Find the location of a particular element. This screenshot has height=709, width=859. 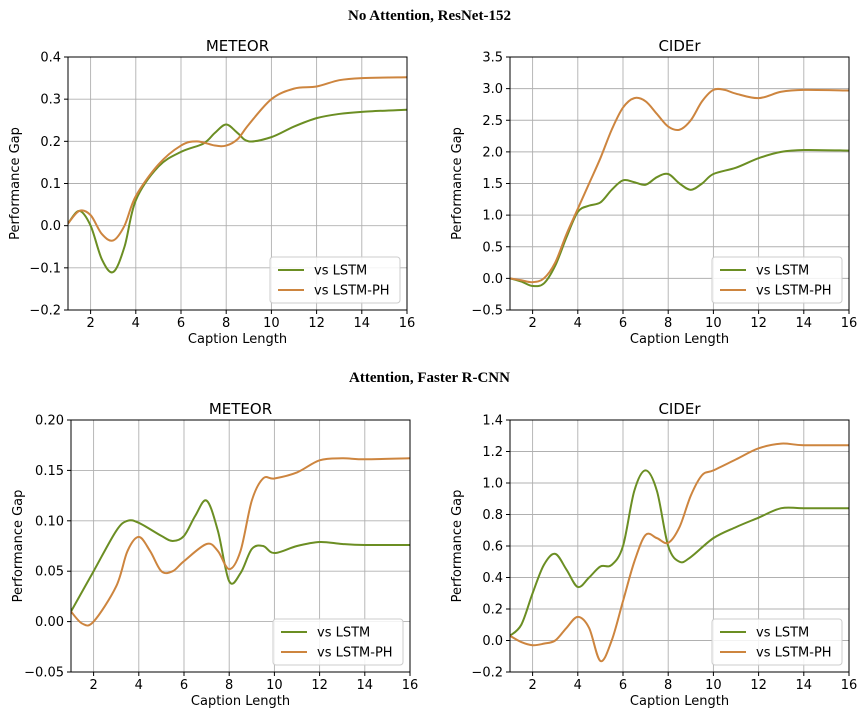

y-tick-label: 0.15 is located at coordinates (49, 471).